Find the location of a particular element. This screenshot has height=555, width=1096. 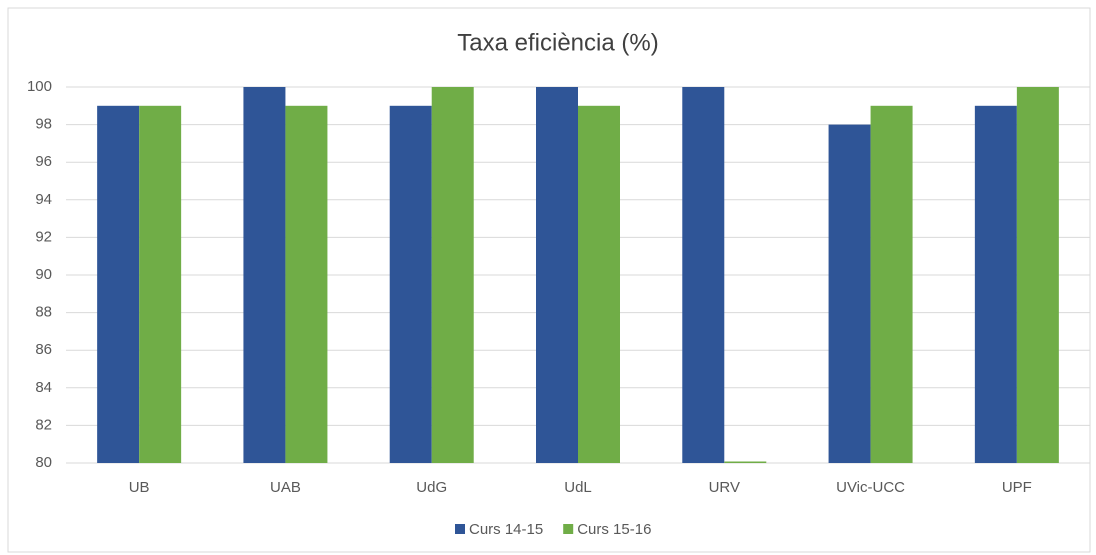

legend-label: Curs 15-16 is located at coordinates (614, 529).